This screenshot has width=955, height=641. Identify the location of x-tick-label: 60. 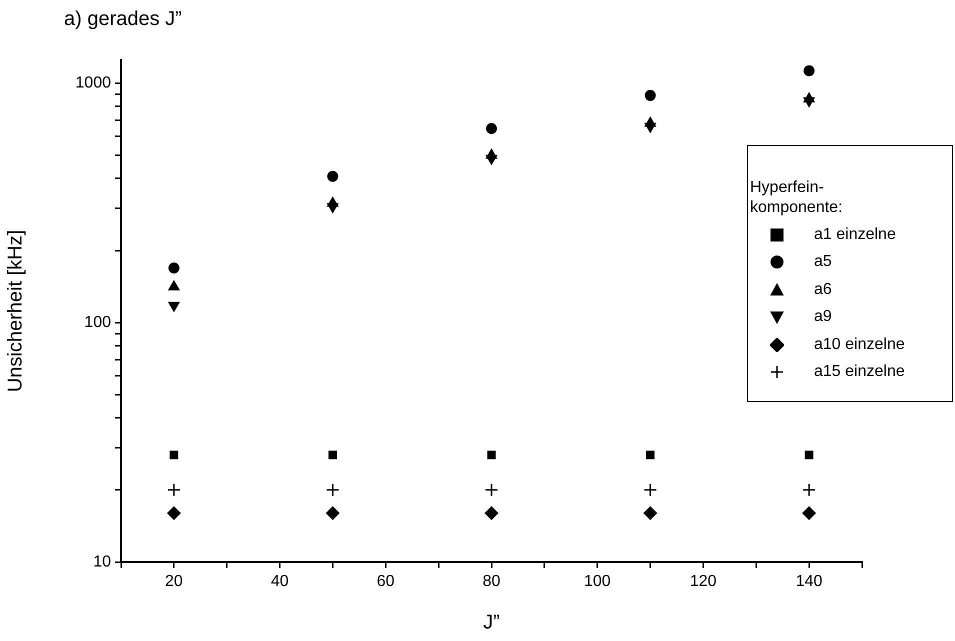
(385, 581).